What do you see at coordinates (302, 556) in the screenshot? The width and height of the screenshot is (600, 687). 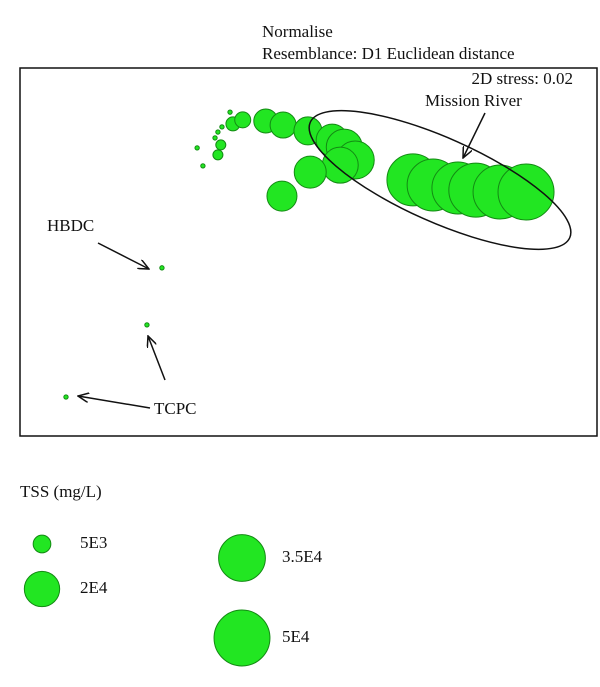 I see `legend-label: 3.5E4` at bounding box center [302, 556].